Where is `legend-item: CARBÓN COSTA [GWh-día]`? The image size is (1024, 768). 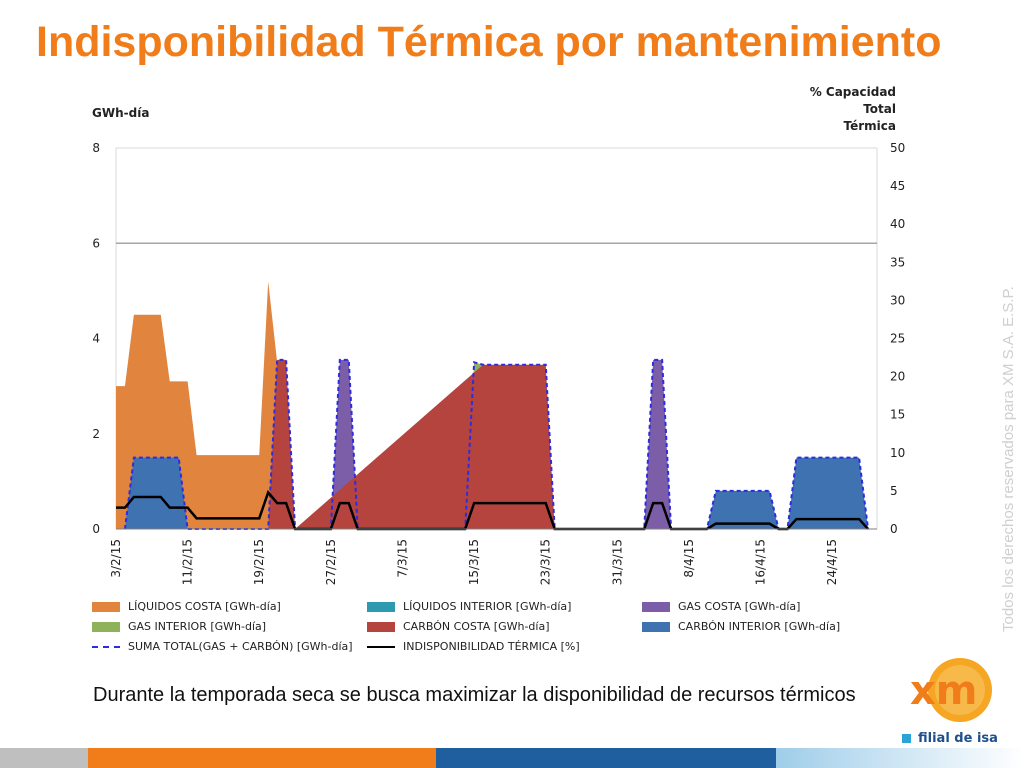
legend-item: CARBÓN COSTA [GWh-día] is located at coordinates (504, 626).